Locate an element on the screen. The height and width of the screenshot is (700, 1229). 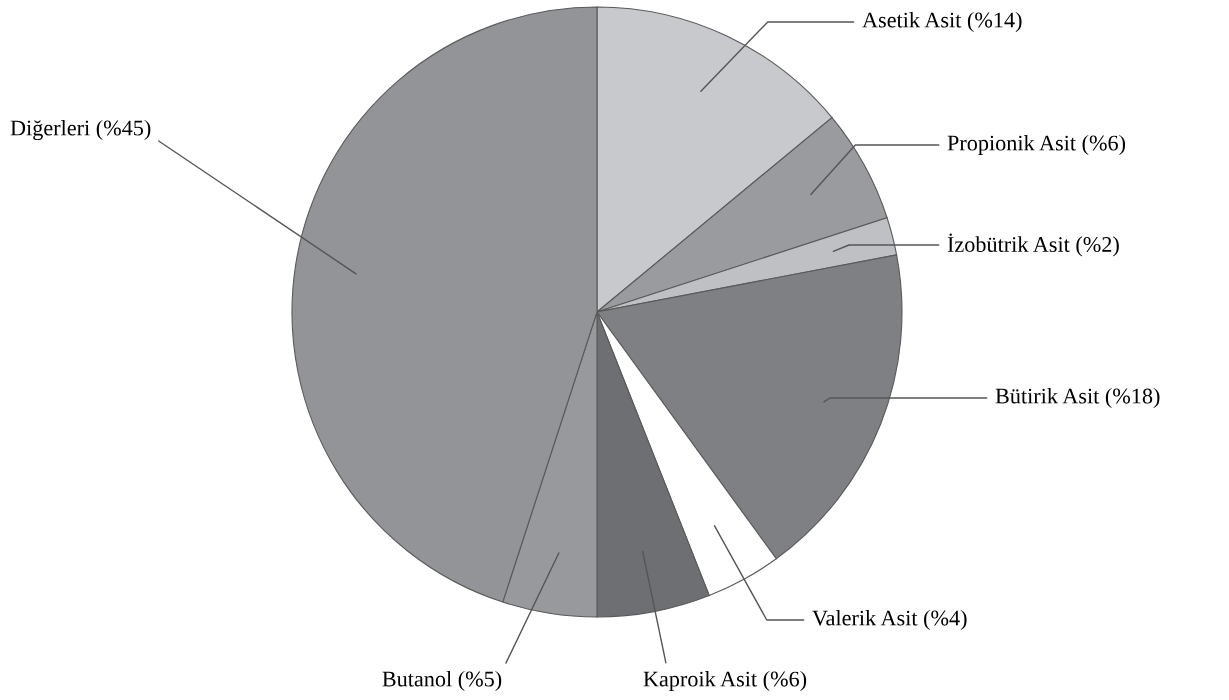
slice-label: Propionik Asit (%6) is located at coordinates (1036, 145).